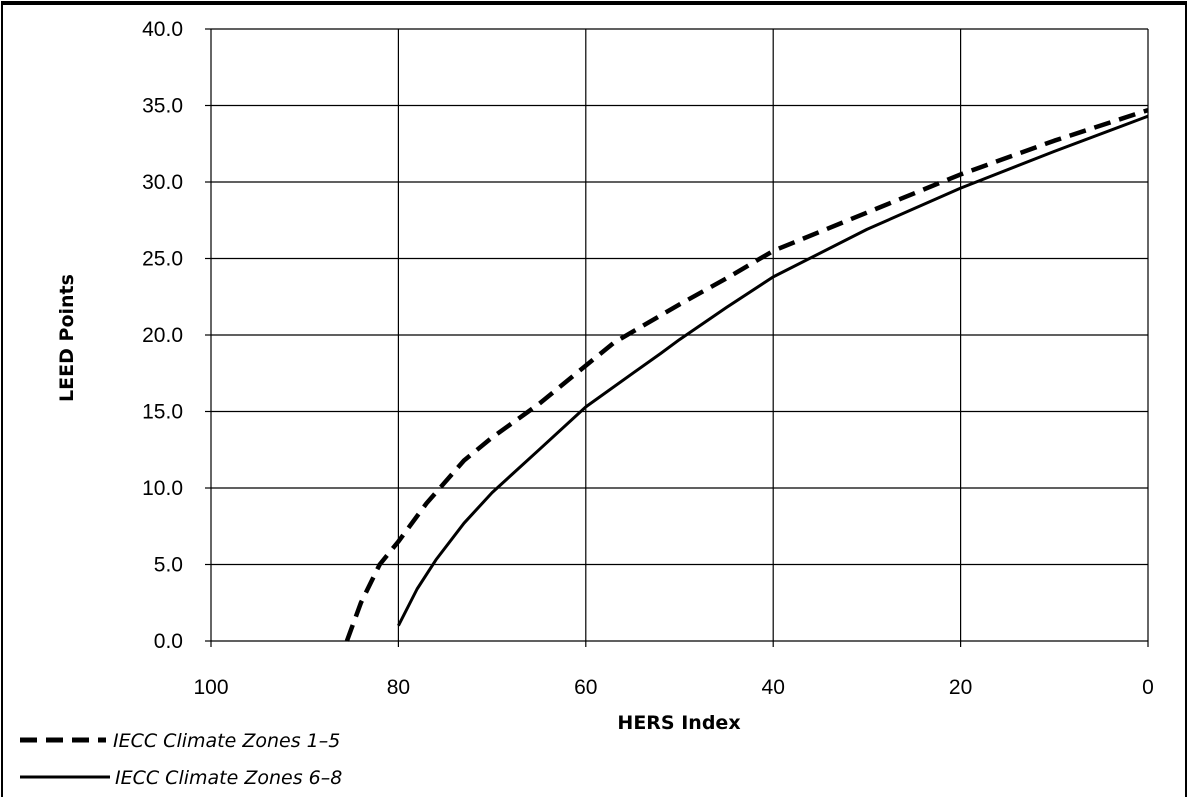 The height and width of the screenshot is (800, 1190). Describe the element at coordinates (773, 687) in the screenshot. I see `x-tick-label: 40` at that location.